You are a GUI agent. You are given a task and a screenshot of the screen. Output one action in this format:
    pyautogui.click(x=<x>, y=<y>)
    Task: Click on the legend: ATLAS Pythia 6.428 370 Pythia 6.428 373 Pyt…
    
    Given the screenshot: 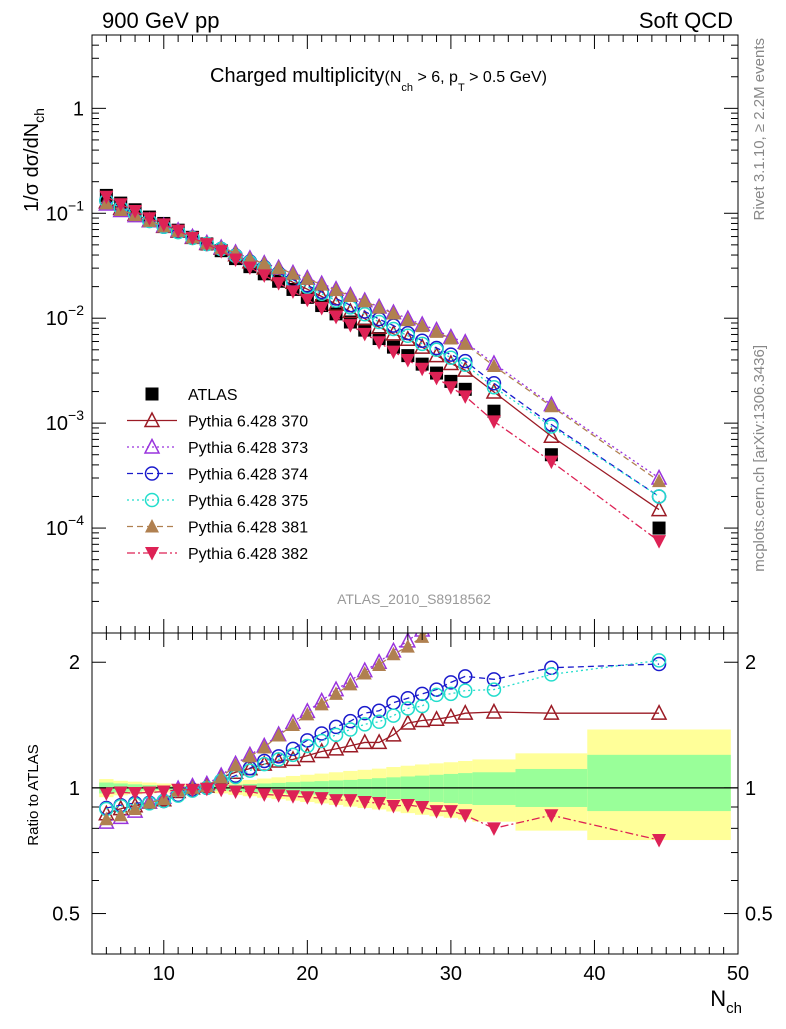 What is the action you would take?
    pyautogui.click(x=217, y=475)
    